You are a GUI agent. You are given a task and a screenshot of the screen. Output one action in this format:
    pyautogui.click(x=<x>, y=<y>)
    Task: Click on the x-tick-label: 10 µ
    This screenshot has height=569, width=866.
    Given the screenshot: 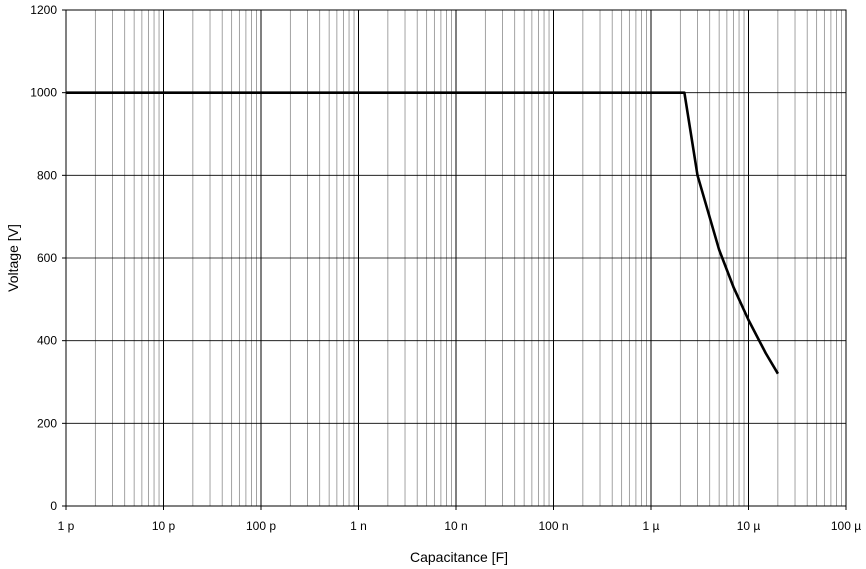 What is the action you would take?
    pyautogui.click(x=749, y=526)
    